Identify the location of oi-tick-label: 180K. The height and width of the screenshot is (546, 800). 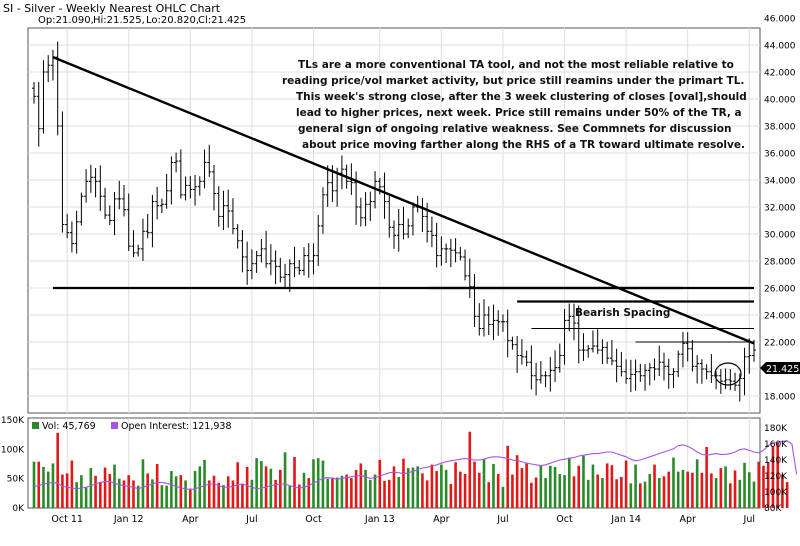
(776, 429).